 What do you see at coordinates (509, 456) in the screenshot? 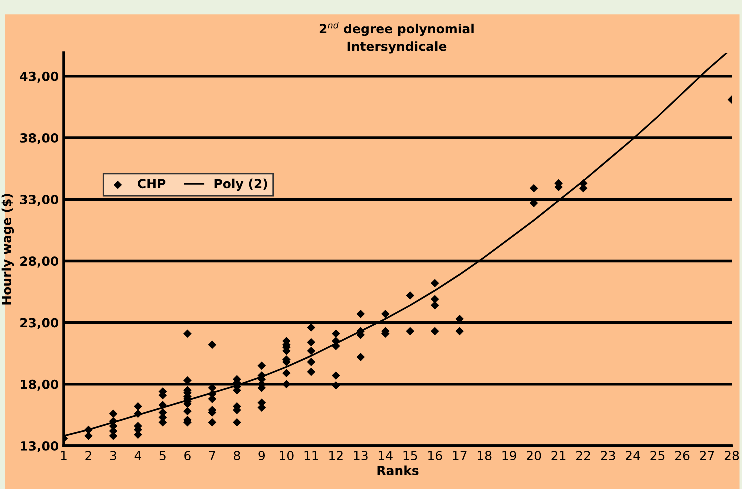
I see `x-tick-label: 19` at bounding box center [509, 456].